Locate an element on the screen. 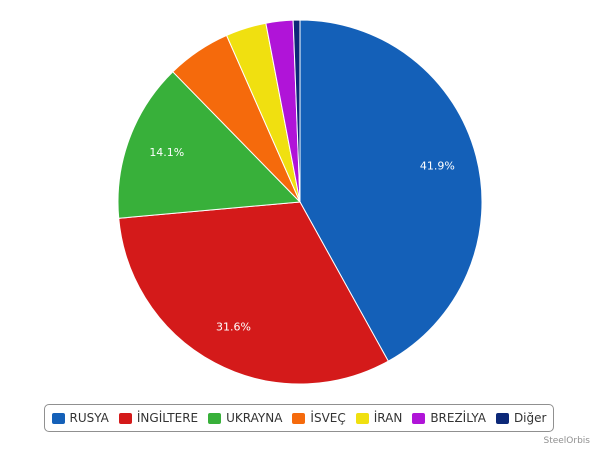 This screenshot has width=600, height=450. legend-item: İSVEÇ is located at coordinates (319, 418).